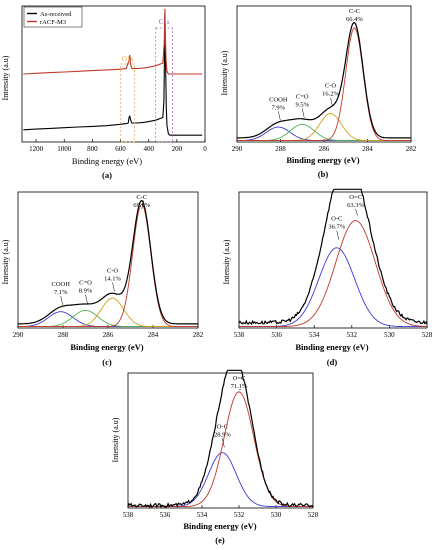 The width and height of the screenshot is (432, 550). Describe the element at coordinates (355, 205) in the screenshot. I see `peak-percent: 63.3%` at that location.